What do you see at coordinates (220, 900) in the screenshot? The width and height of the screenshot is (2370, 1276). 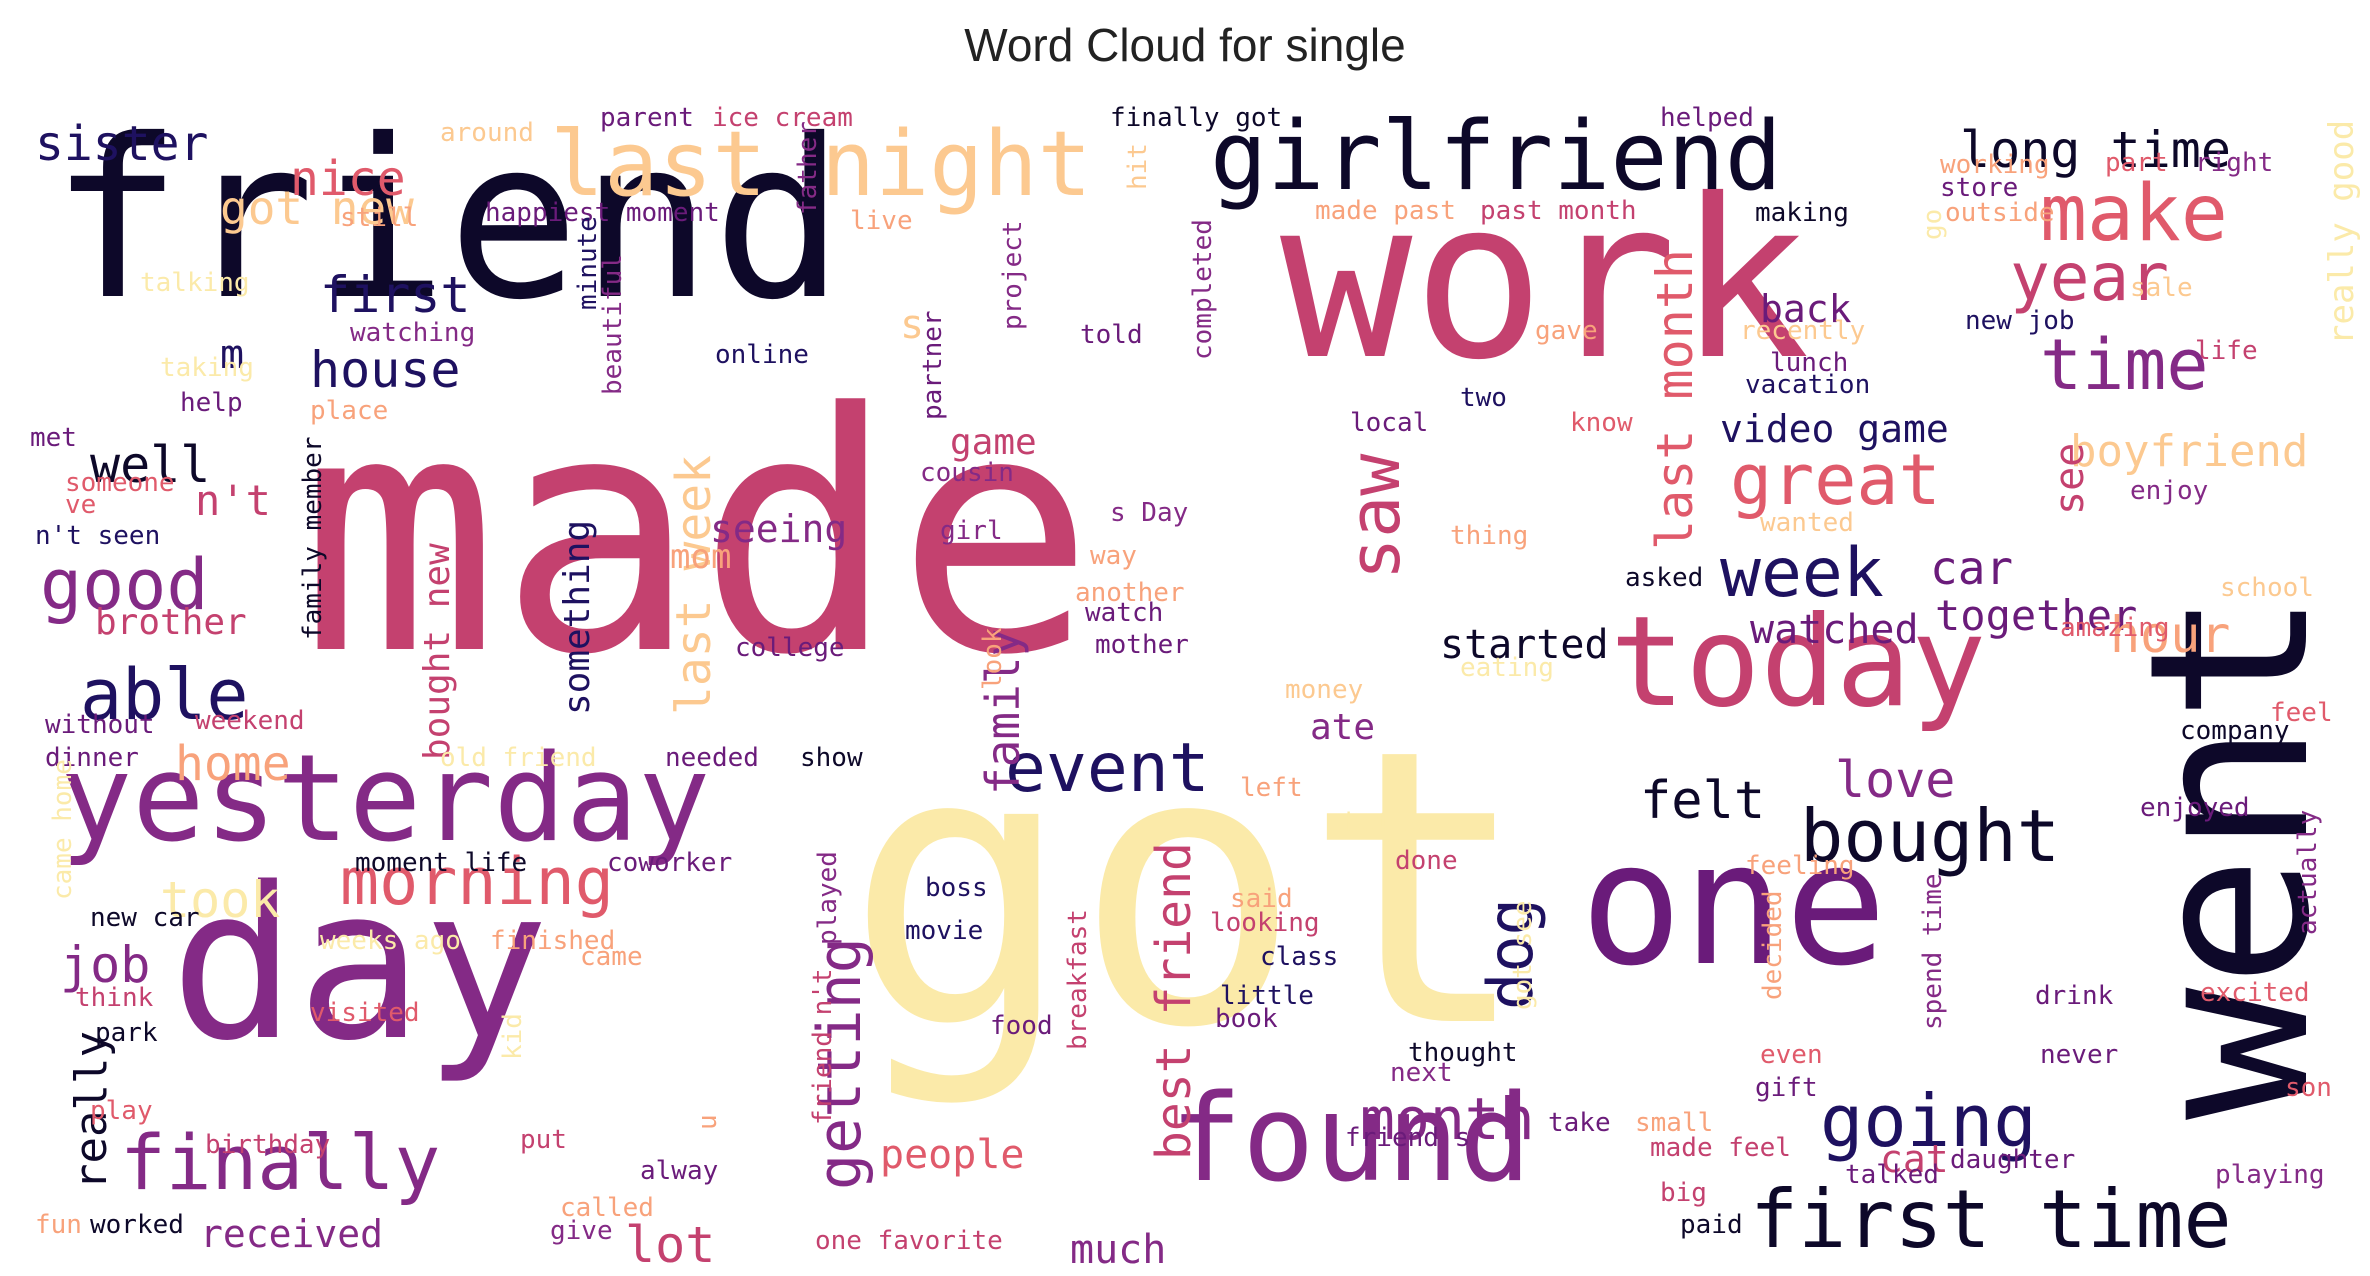 I see `word-took: took` at bounding box center [220, 900].